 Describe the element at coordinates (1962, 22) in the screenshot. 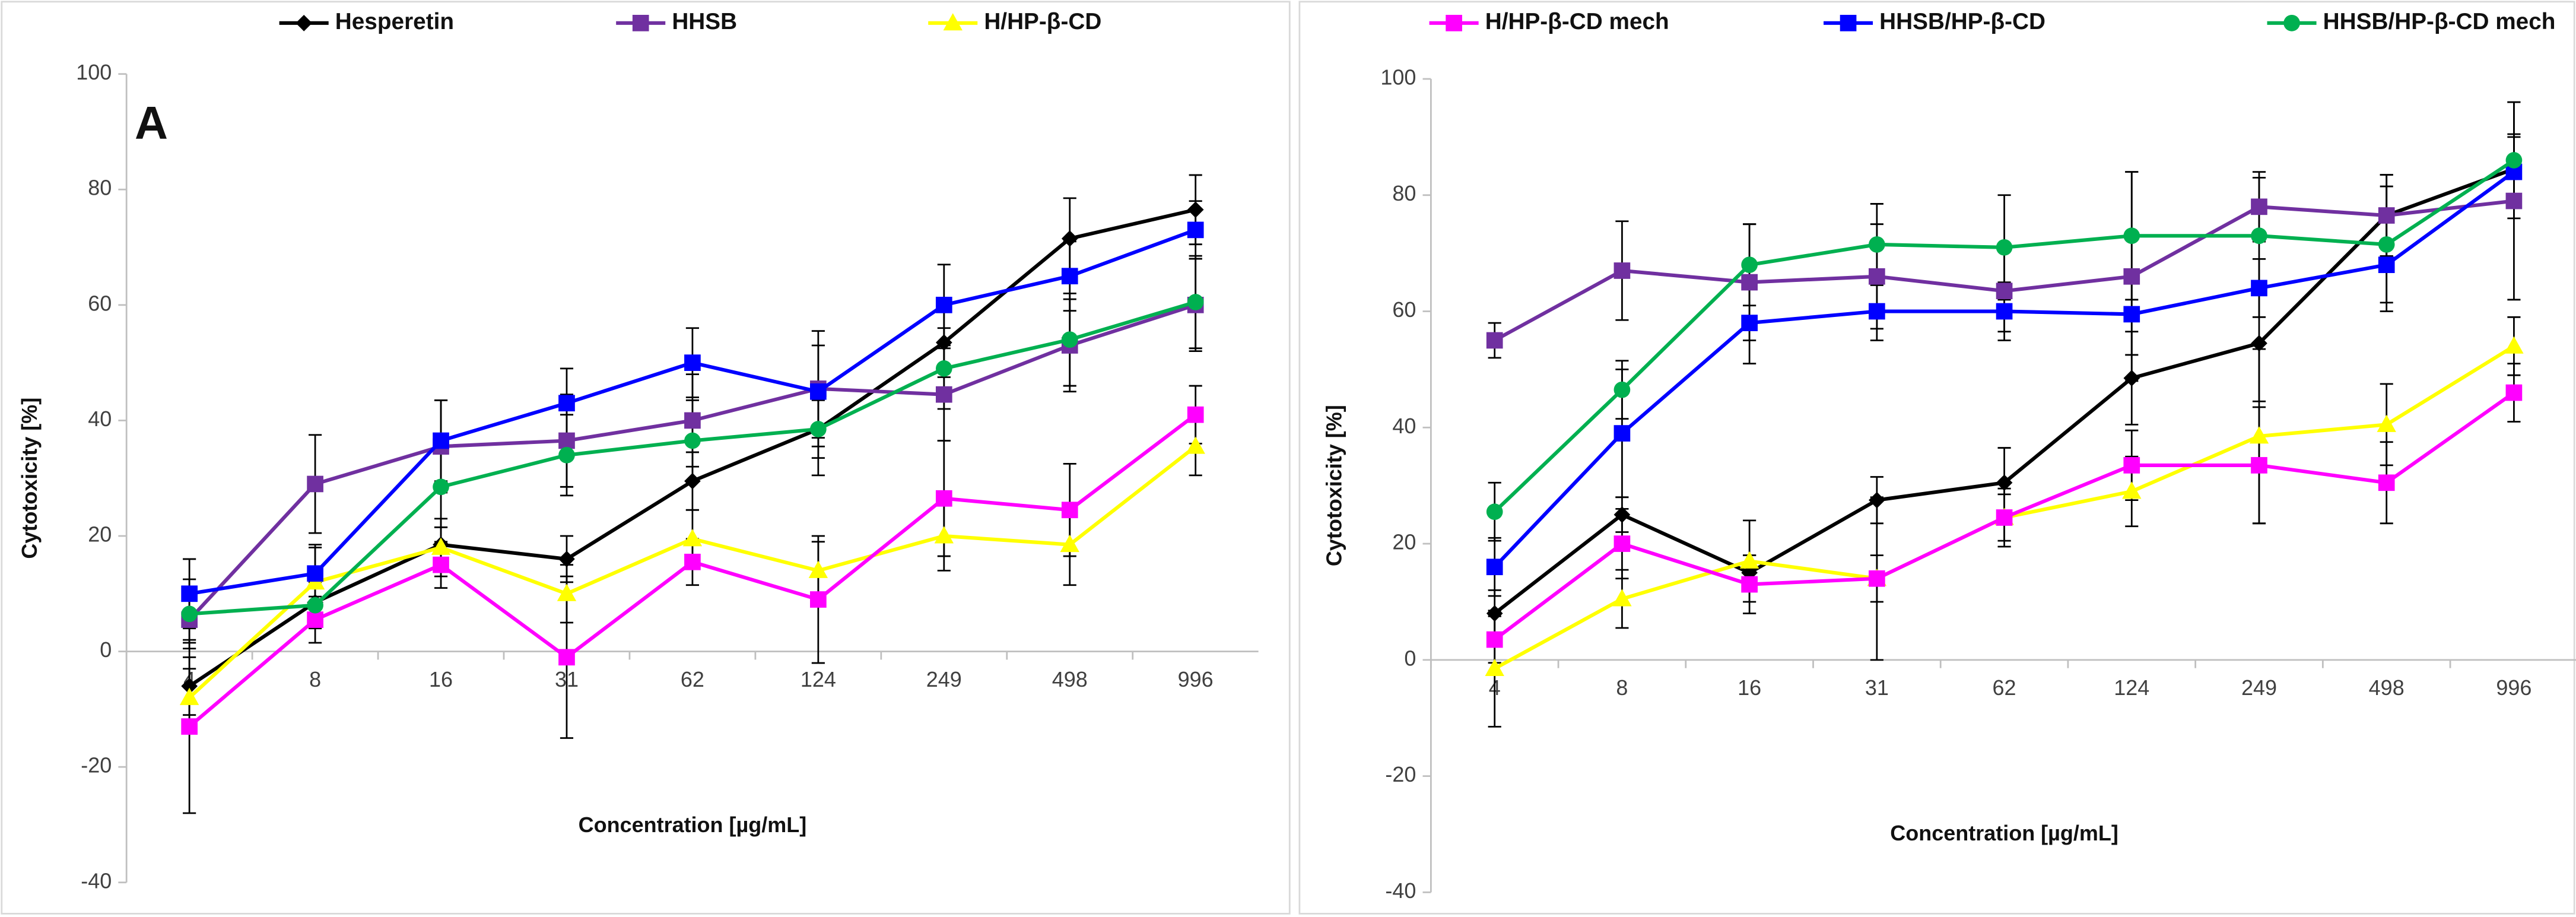

I see `legend-label: HHSB/HP-β-CD` at that location.